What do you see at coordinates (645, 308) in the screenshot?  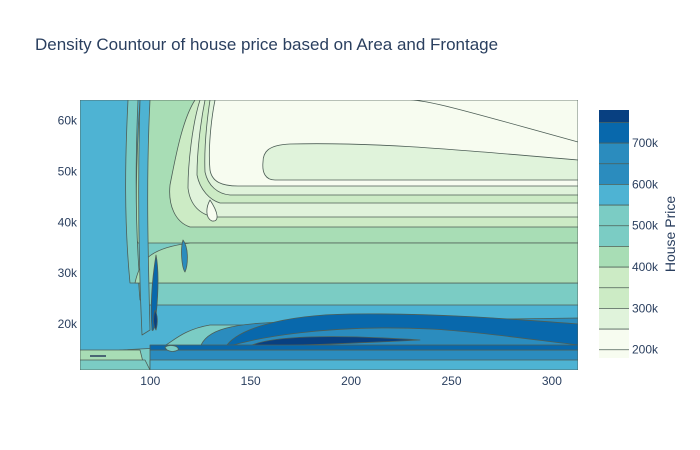 I see `colorbar-tick-label: 300k` at bounding box center [645, 308].